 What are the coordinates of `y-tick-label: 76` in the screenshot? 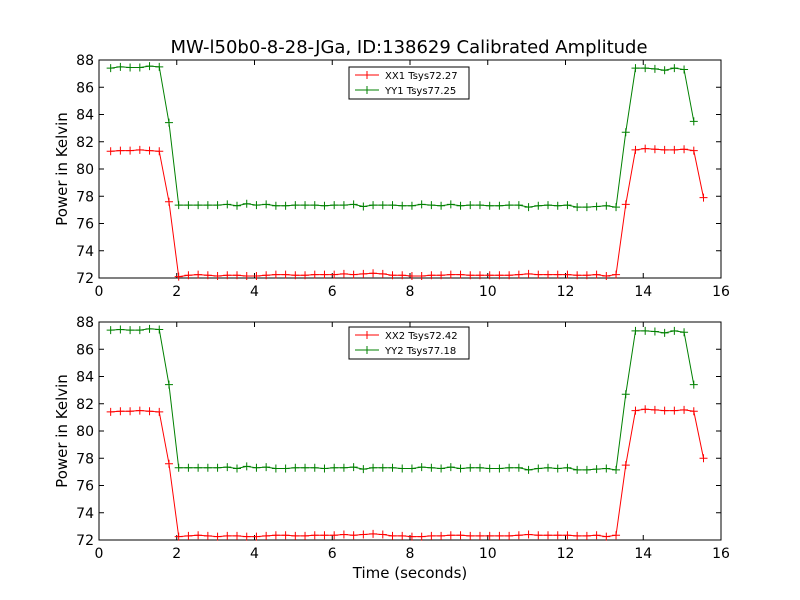 It's located at (85, 225).